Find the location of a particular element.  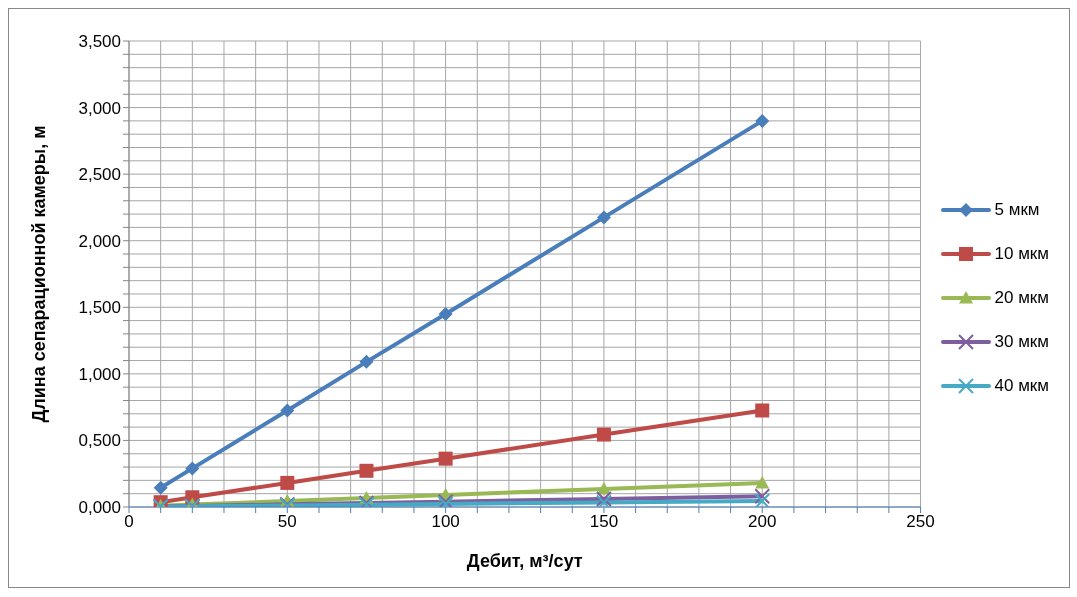

x-tick-label: 200 is located at coordinates (762, 522).